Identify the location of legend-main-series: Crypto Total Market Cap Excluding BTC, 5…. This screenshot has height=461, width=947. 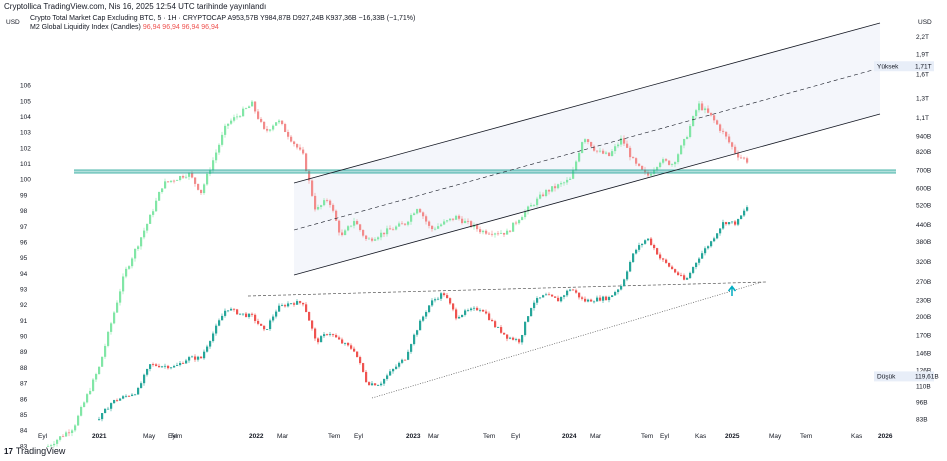
(222, 18).